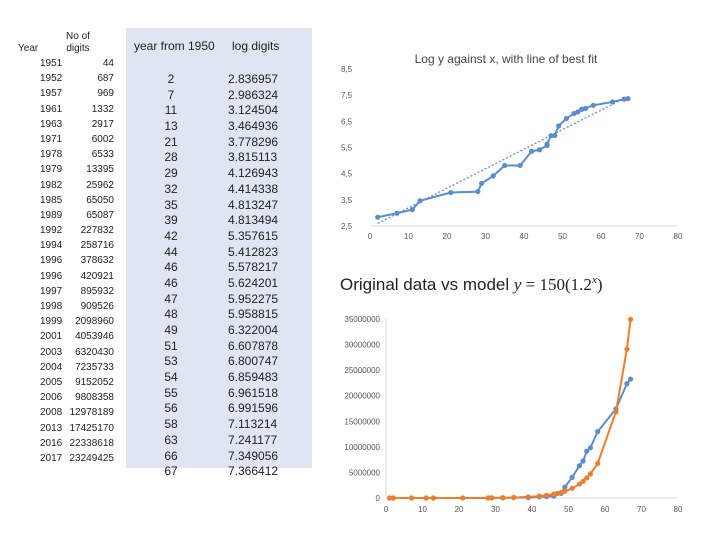 Image resolution: width=720 pixels, height=540 pixels. Describe the element at coordinates (253, 94) in the screenshot. I see `table2-log-cell: 2.986324` at that location.